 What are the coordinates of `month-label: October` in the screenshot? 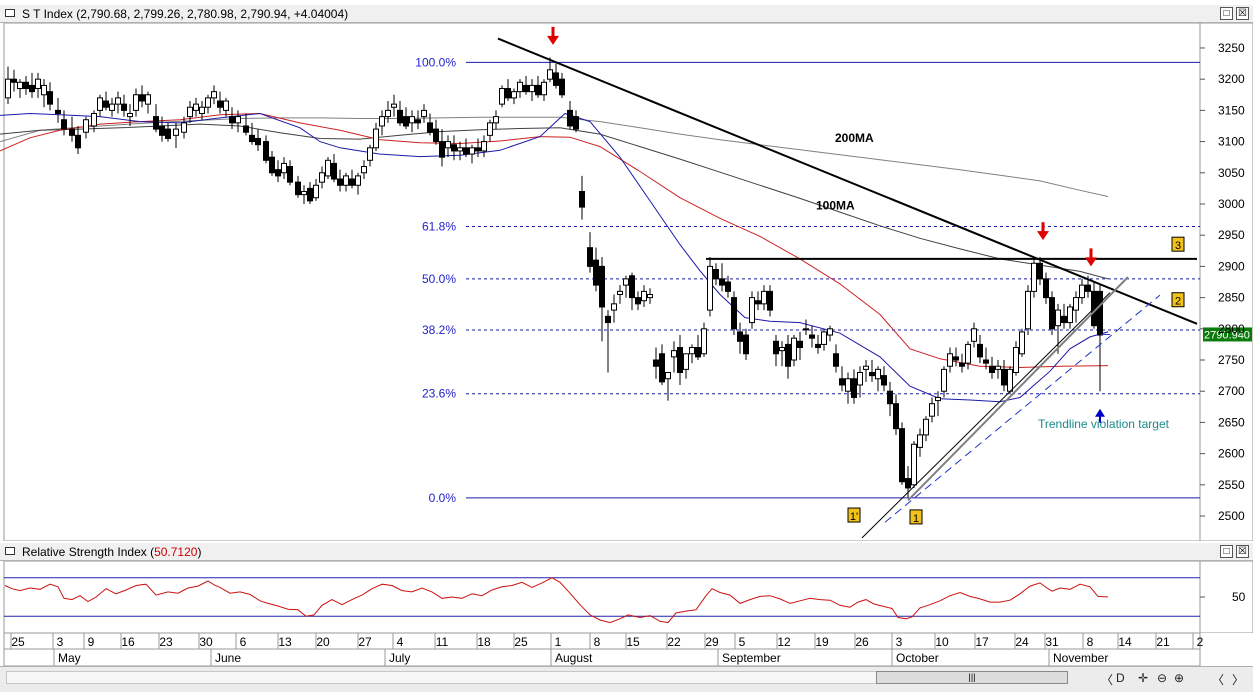 It's located at (917, 658).